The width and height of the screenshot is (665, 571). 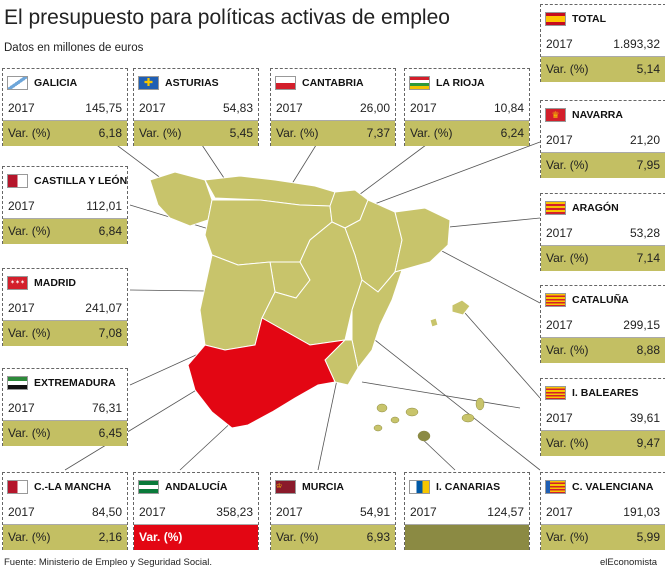 What do you see at coordinates (603, 443) in the screenshot?
I see `var-row: Var. (%) 9,47` at bounding box center [603, 443].